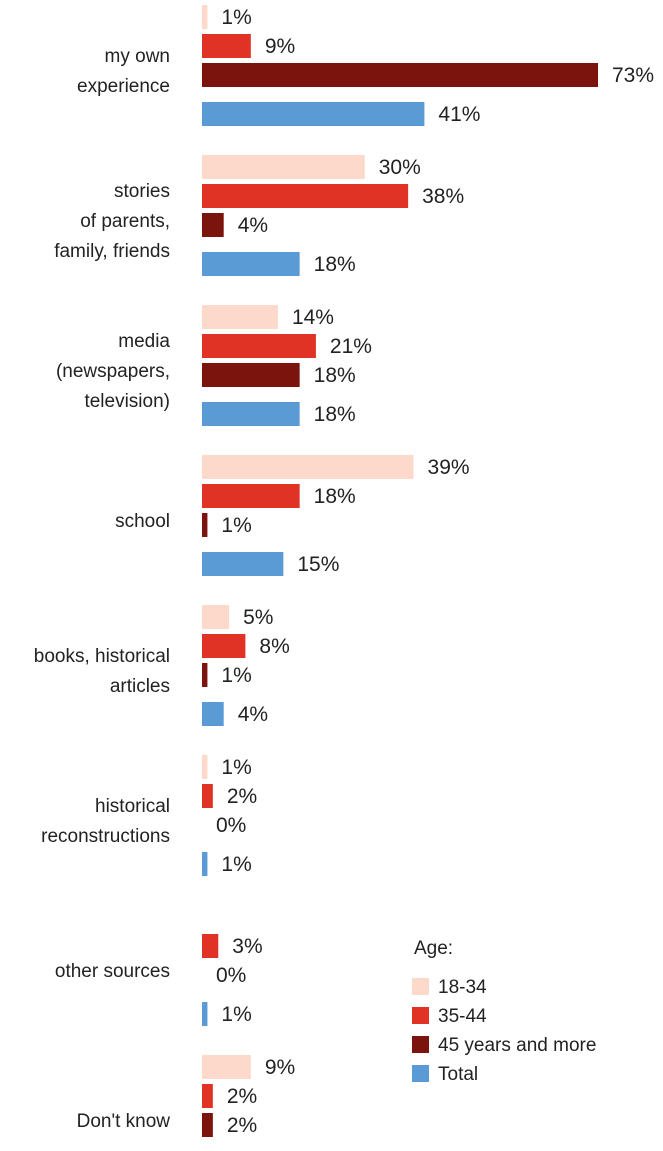 This screenshot has height=1151, width=663. What do you see at coordinates (313, 317) in the screenshot?
I see `value-label: 14%` at bounding box center [313, 317].